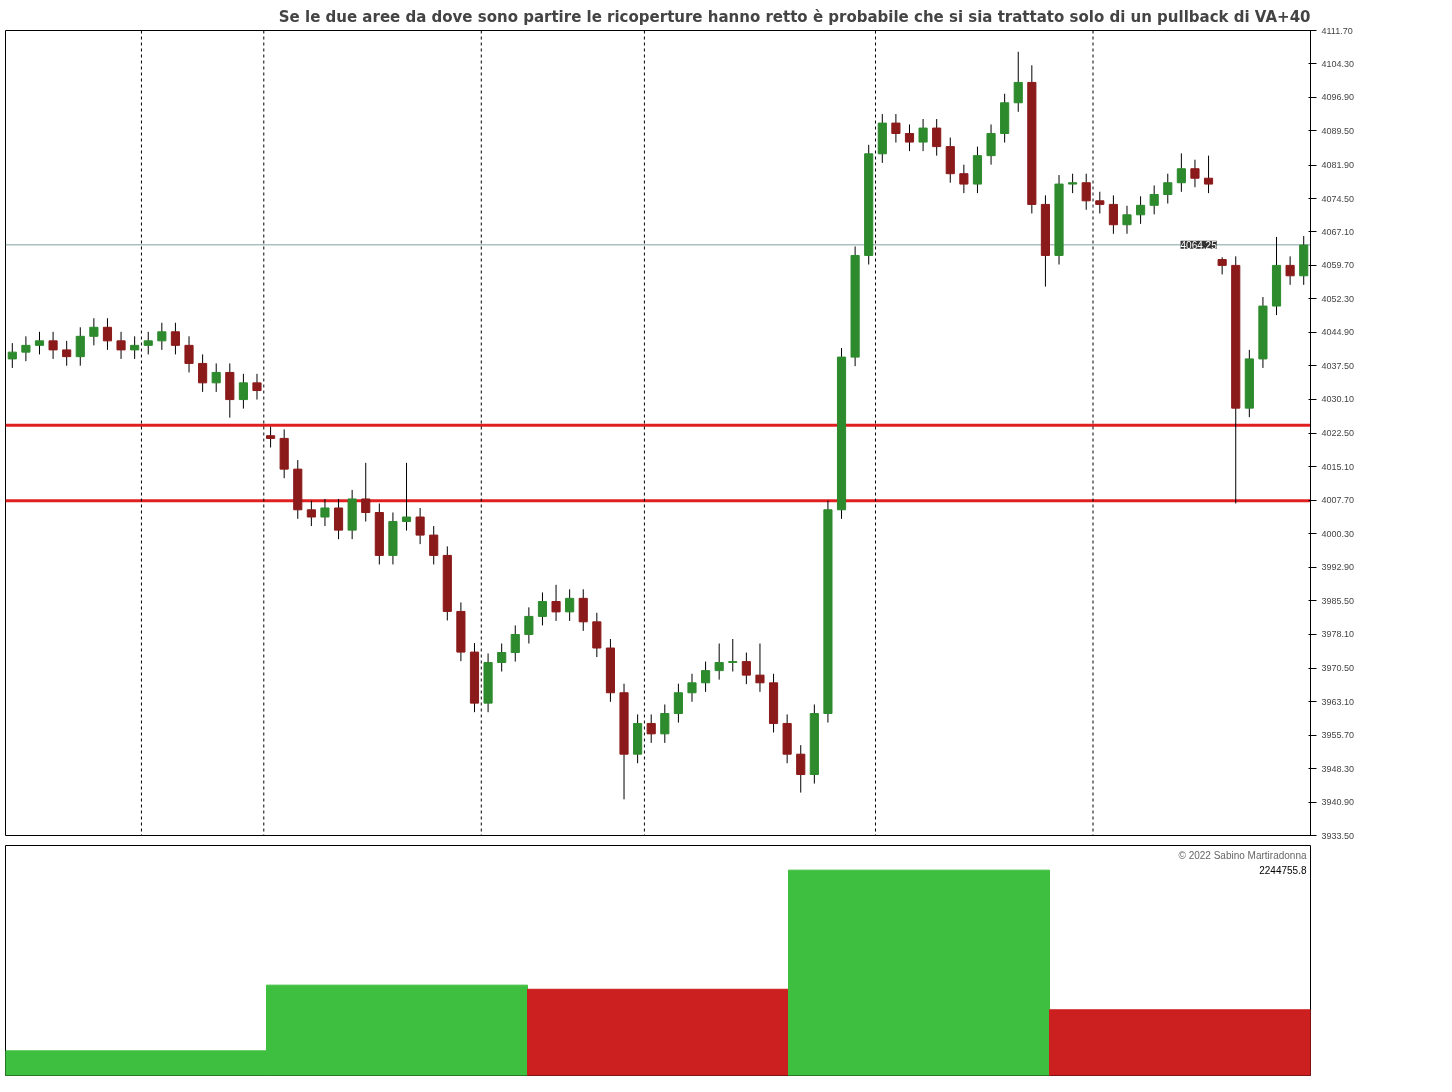  What do you see at coordinates (1338, 835) in the screenshot?
I see `y-tick-label: 3933.50` at bounding box center [1338, 835].